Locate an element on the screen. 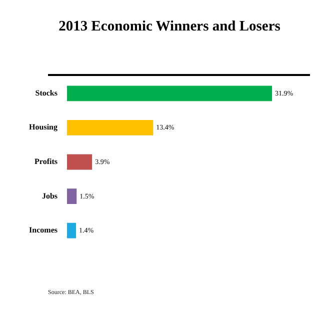 This screenshot has width=320, height=320. y-tick-label: Incomes is located at coordinates (43, 230).